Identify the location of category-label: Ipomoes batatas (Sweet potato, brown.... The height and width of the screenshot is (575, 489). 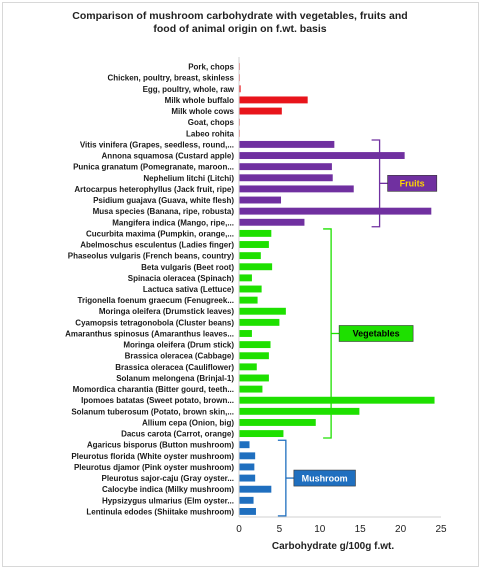
(157, 400).